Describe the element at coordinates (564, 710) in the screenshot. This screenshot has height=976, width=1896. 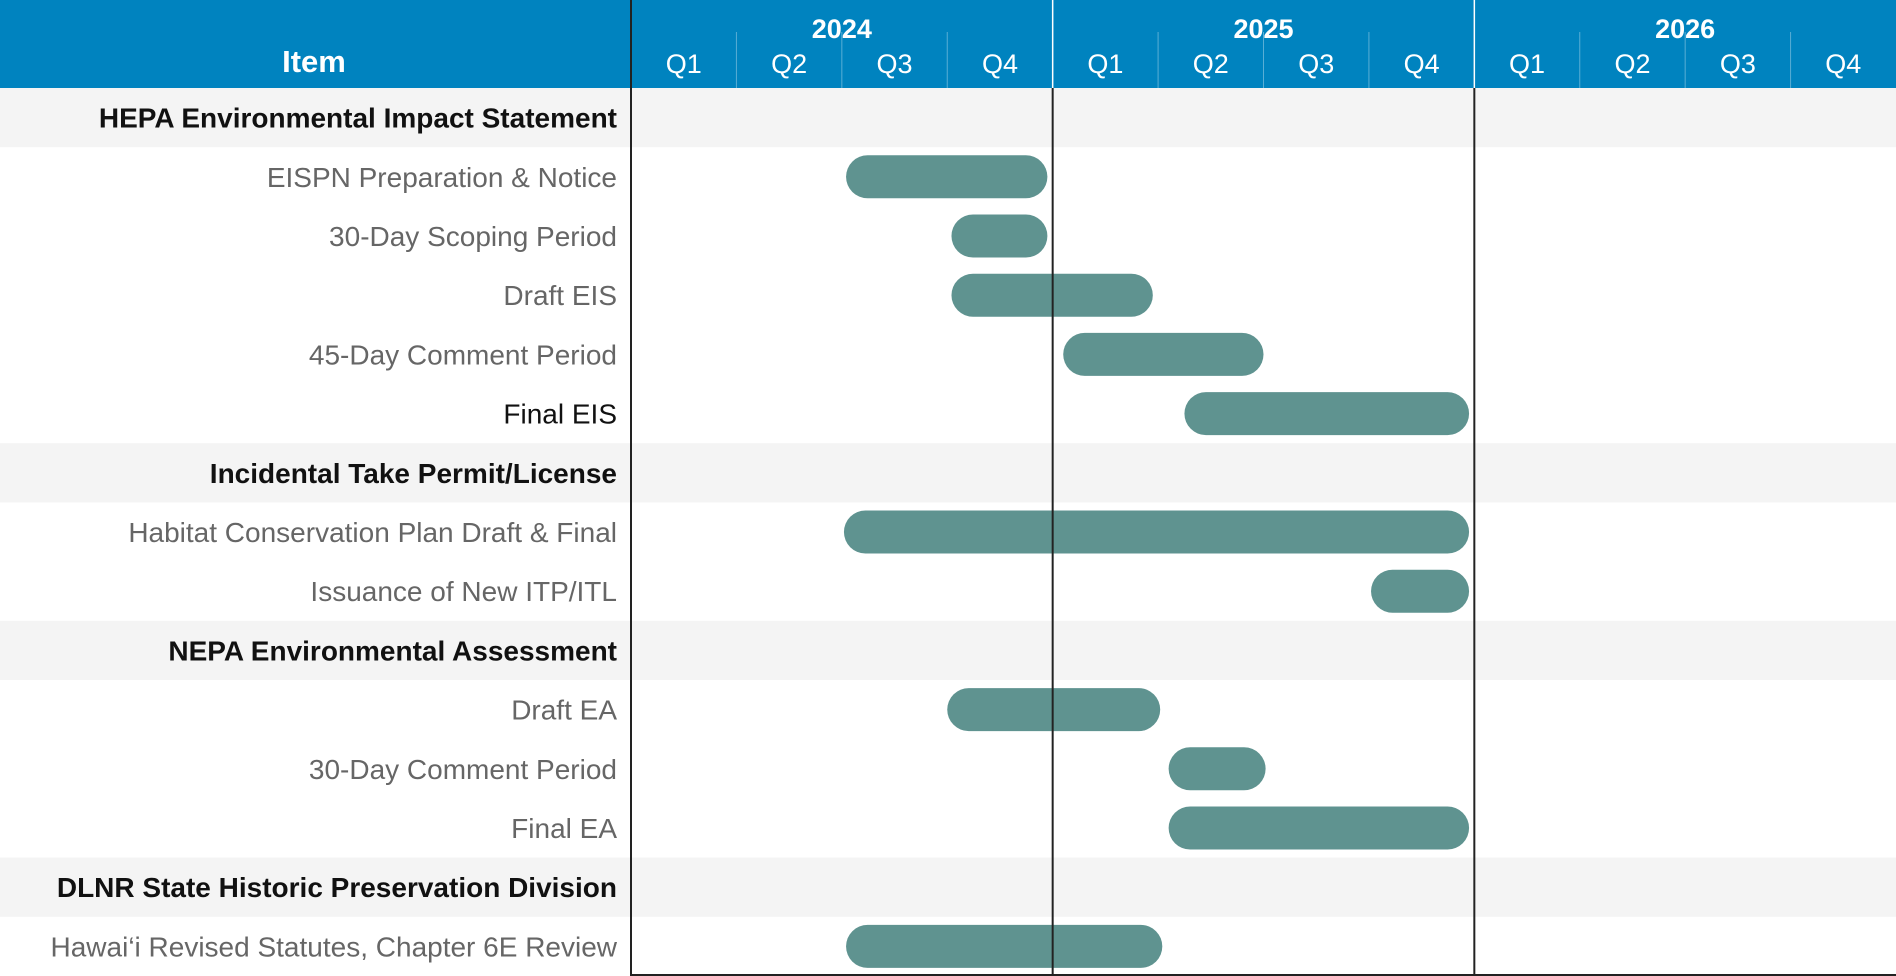
I see `task-label: Draft EA` at that location.